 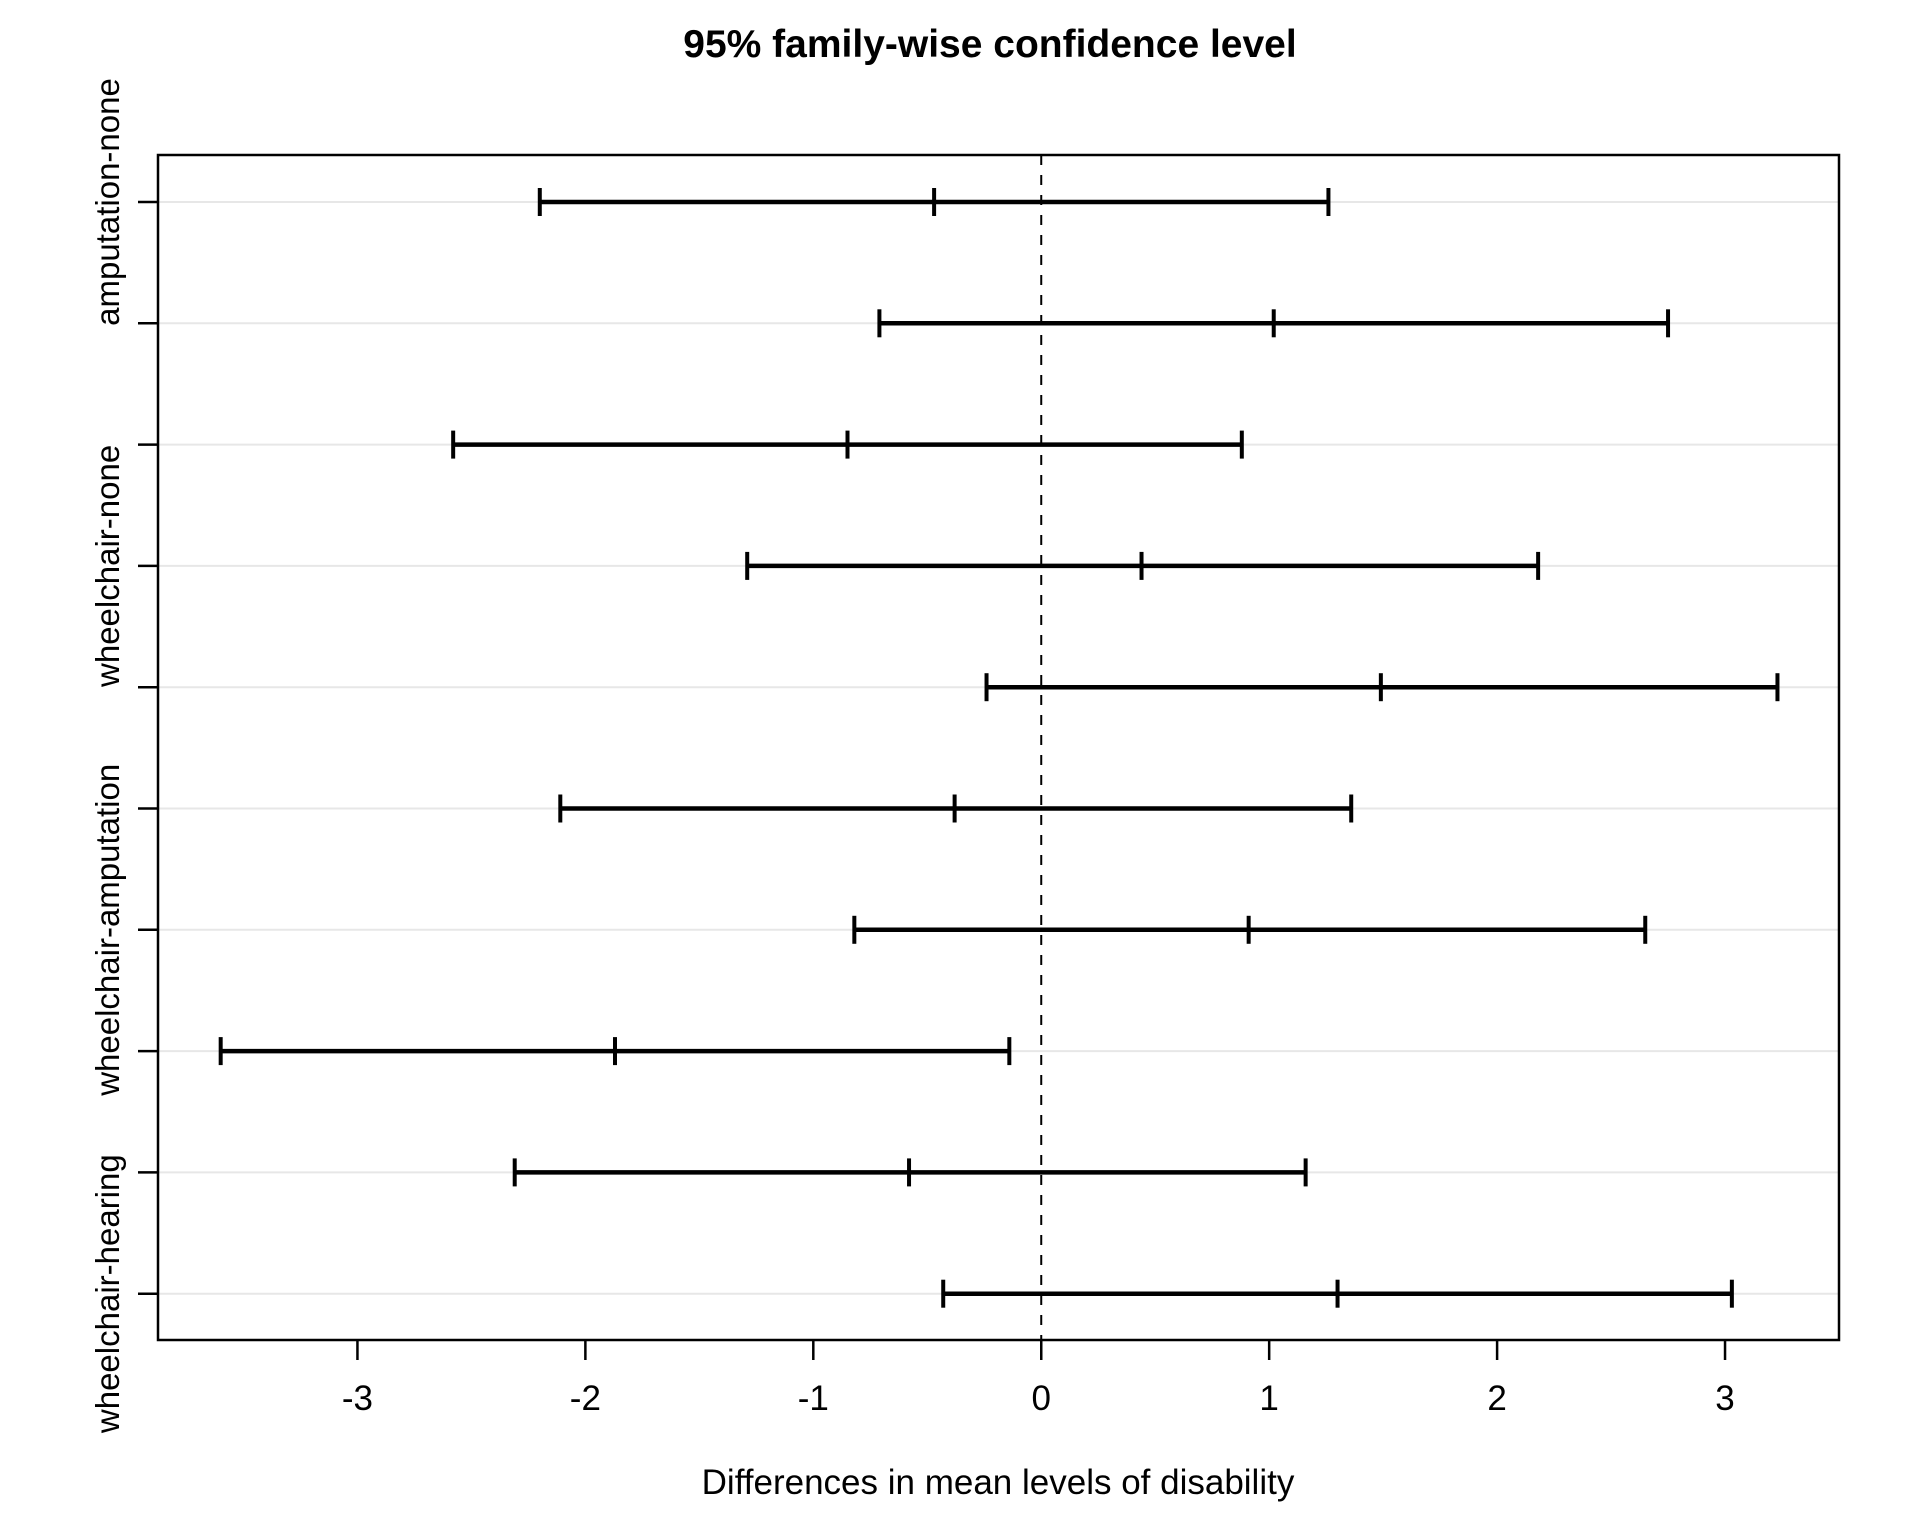 What do you see at coordinates (107, 566) in the screenshot?
I see `y-axis-label: wheelchair-none` at bounding box center [107, 566].